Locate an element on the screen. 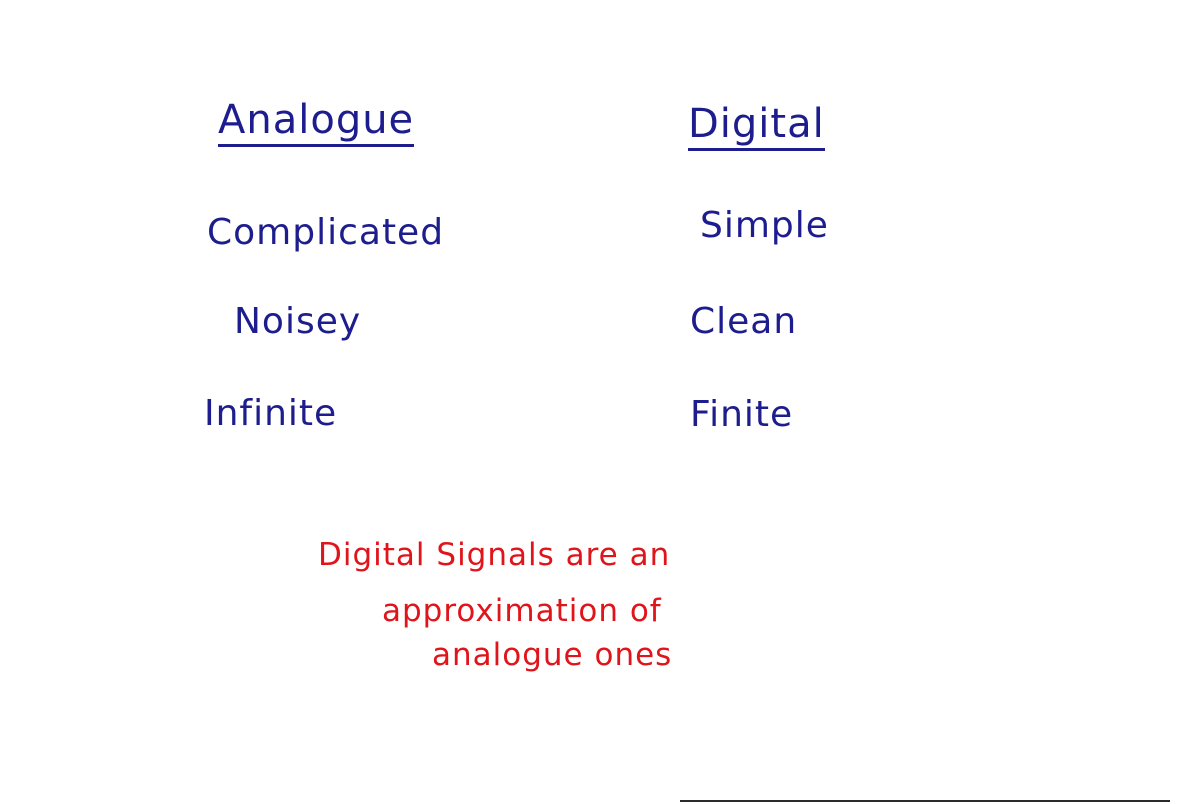 The height and width of the screenshot is (804, 1179). note-line-2: approximation of is located at coordinates (522, 611).